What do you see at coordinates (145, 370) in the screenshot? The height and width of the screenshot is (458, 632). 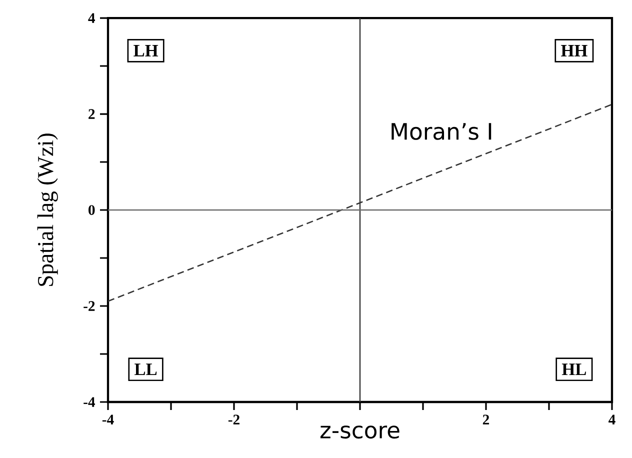 I see `annotation: LL` at bounding box center [145, 370].